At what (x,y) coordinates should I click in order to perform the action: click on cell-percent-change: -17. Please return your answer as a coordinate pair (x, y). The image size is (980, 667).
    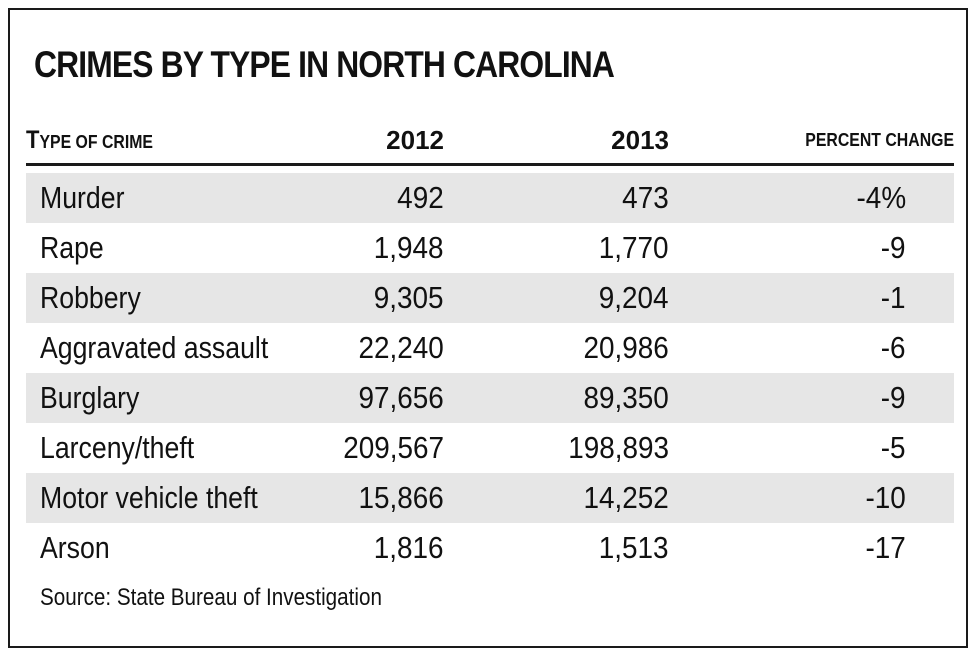
    Looking at the image, I should click on (885, 547).